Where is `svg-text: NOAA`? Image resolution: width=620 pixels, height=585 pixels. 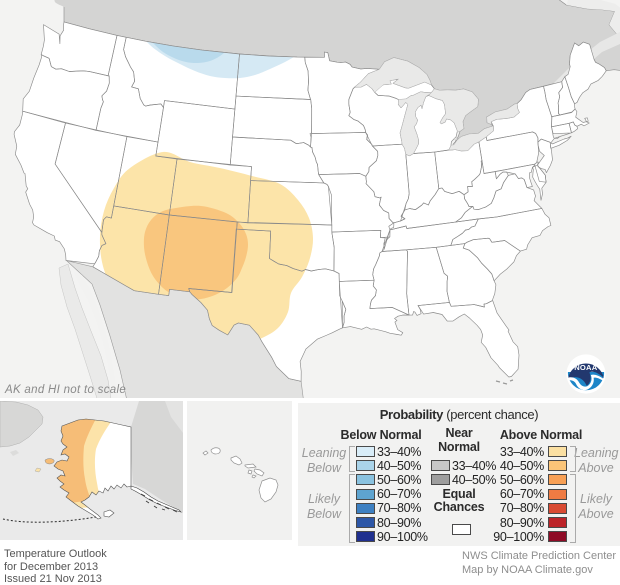 svg-text: NOAA is located at coordinates (585, 367).